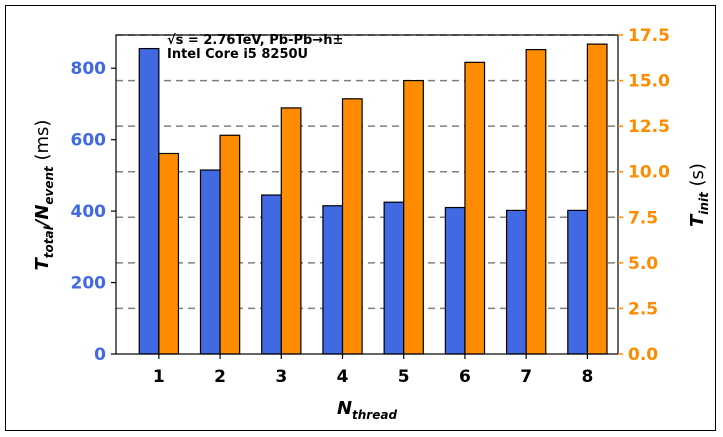  Describe the element at coordinates (89, 212) in the screenshot. I see `y-left-tick-label: 400` at that location.